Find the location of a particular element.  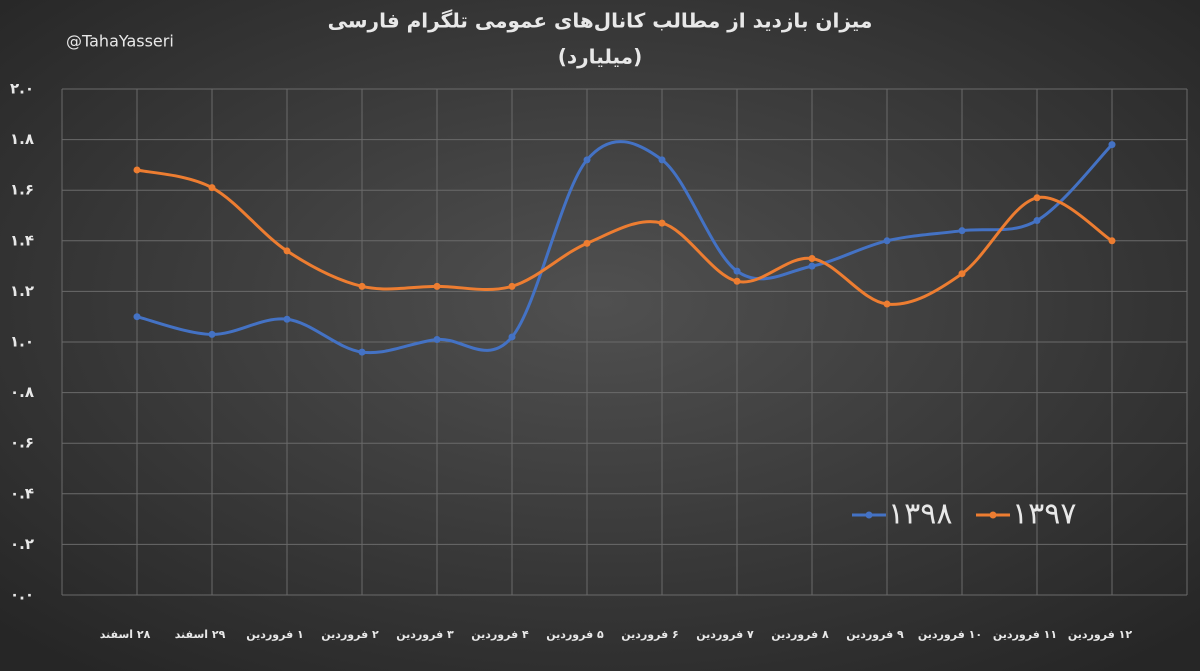

x-tick-label: ۲۸ اسفند is located at coordinates (125, 634).